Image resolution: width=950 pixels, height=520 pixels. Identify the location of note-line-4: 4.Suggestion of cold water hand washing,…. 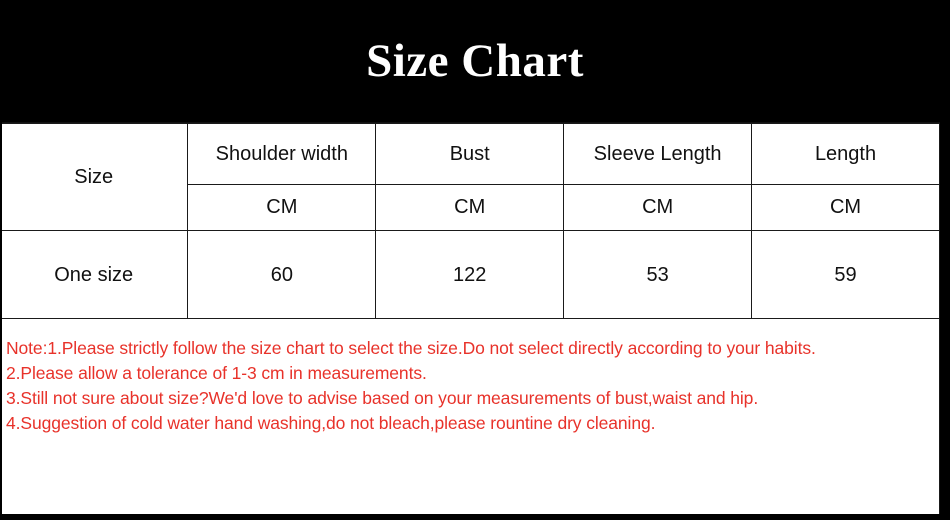
(331, 423).